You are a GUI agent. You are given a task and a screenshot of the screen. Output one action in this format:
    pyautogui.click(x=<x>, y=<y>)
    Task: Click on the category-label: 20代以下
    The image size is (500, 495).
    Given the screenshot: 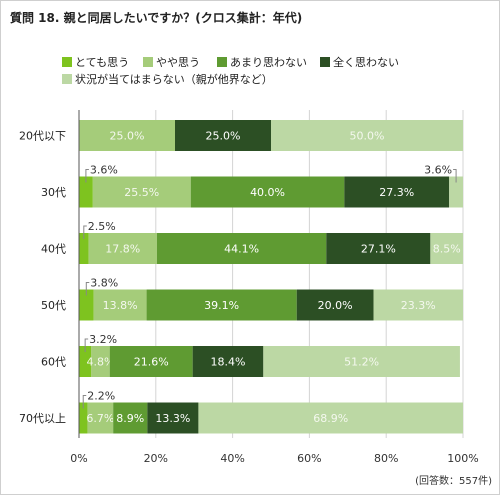 What is the action you would take?
    pyautogui.click(x=42, y=136)
    